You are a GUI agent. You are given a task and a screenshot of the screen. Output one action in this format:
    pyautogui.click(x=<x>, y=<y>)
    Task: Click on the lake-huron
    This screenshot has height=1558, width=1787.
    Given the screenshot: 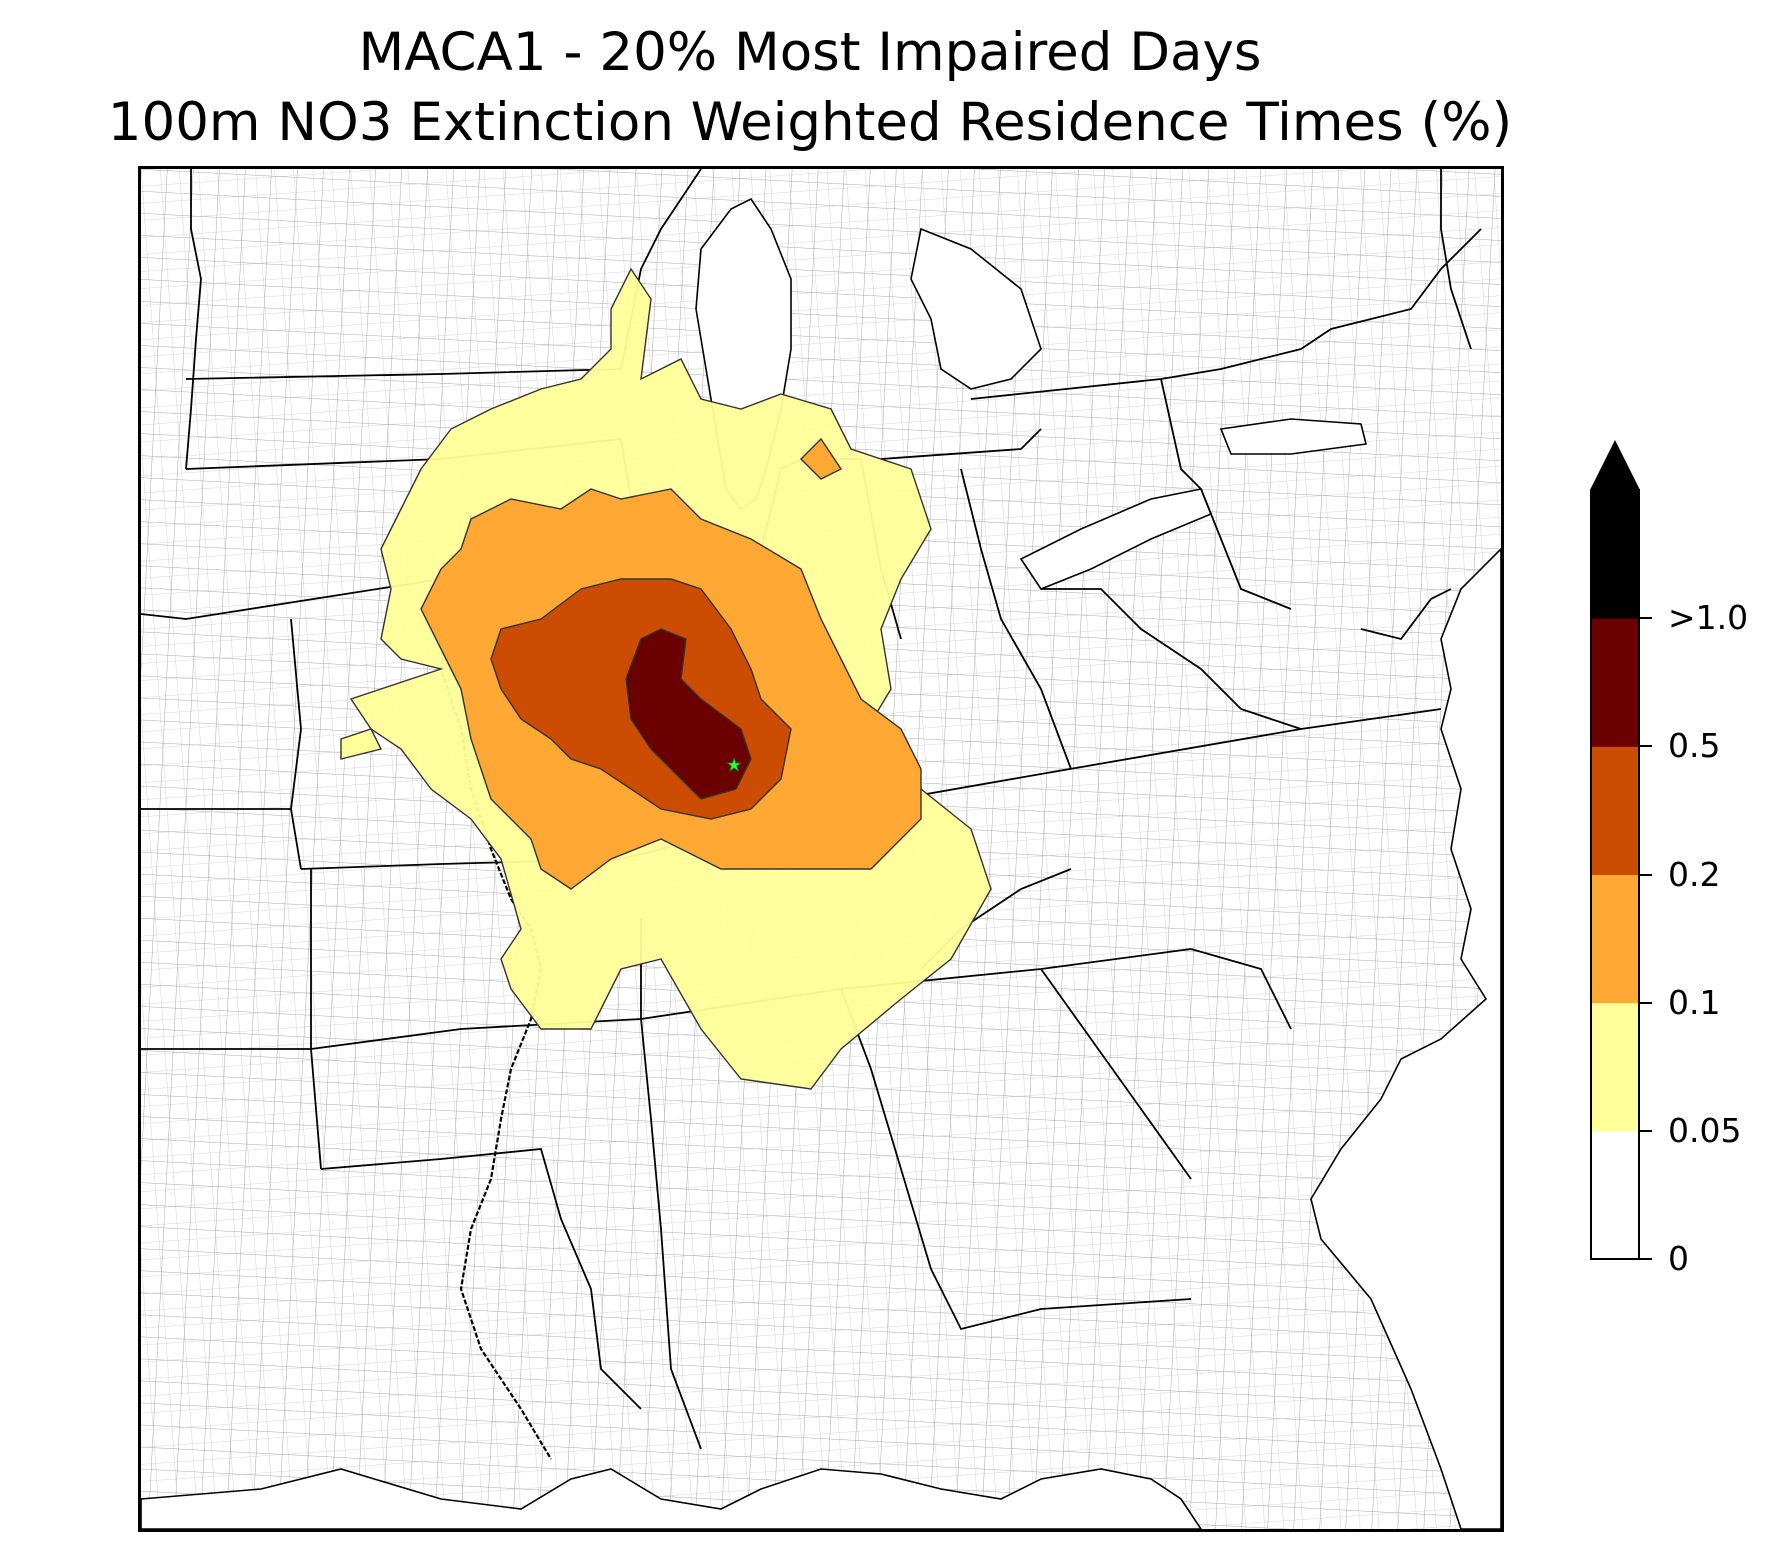 What is the action you would take?
    pyautogui.click(x=976, y=308)
    